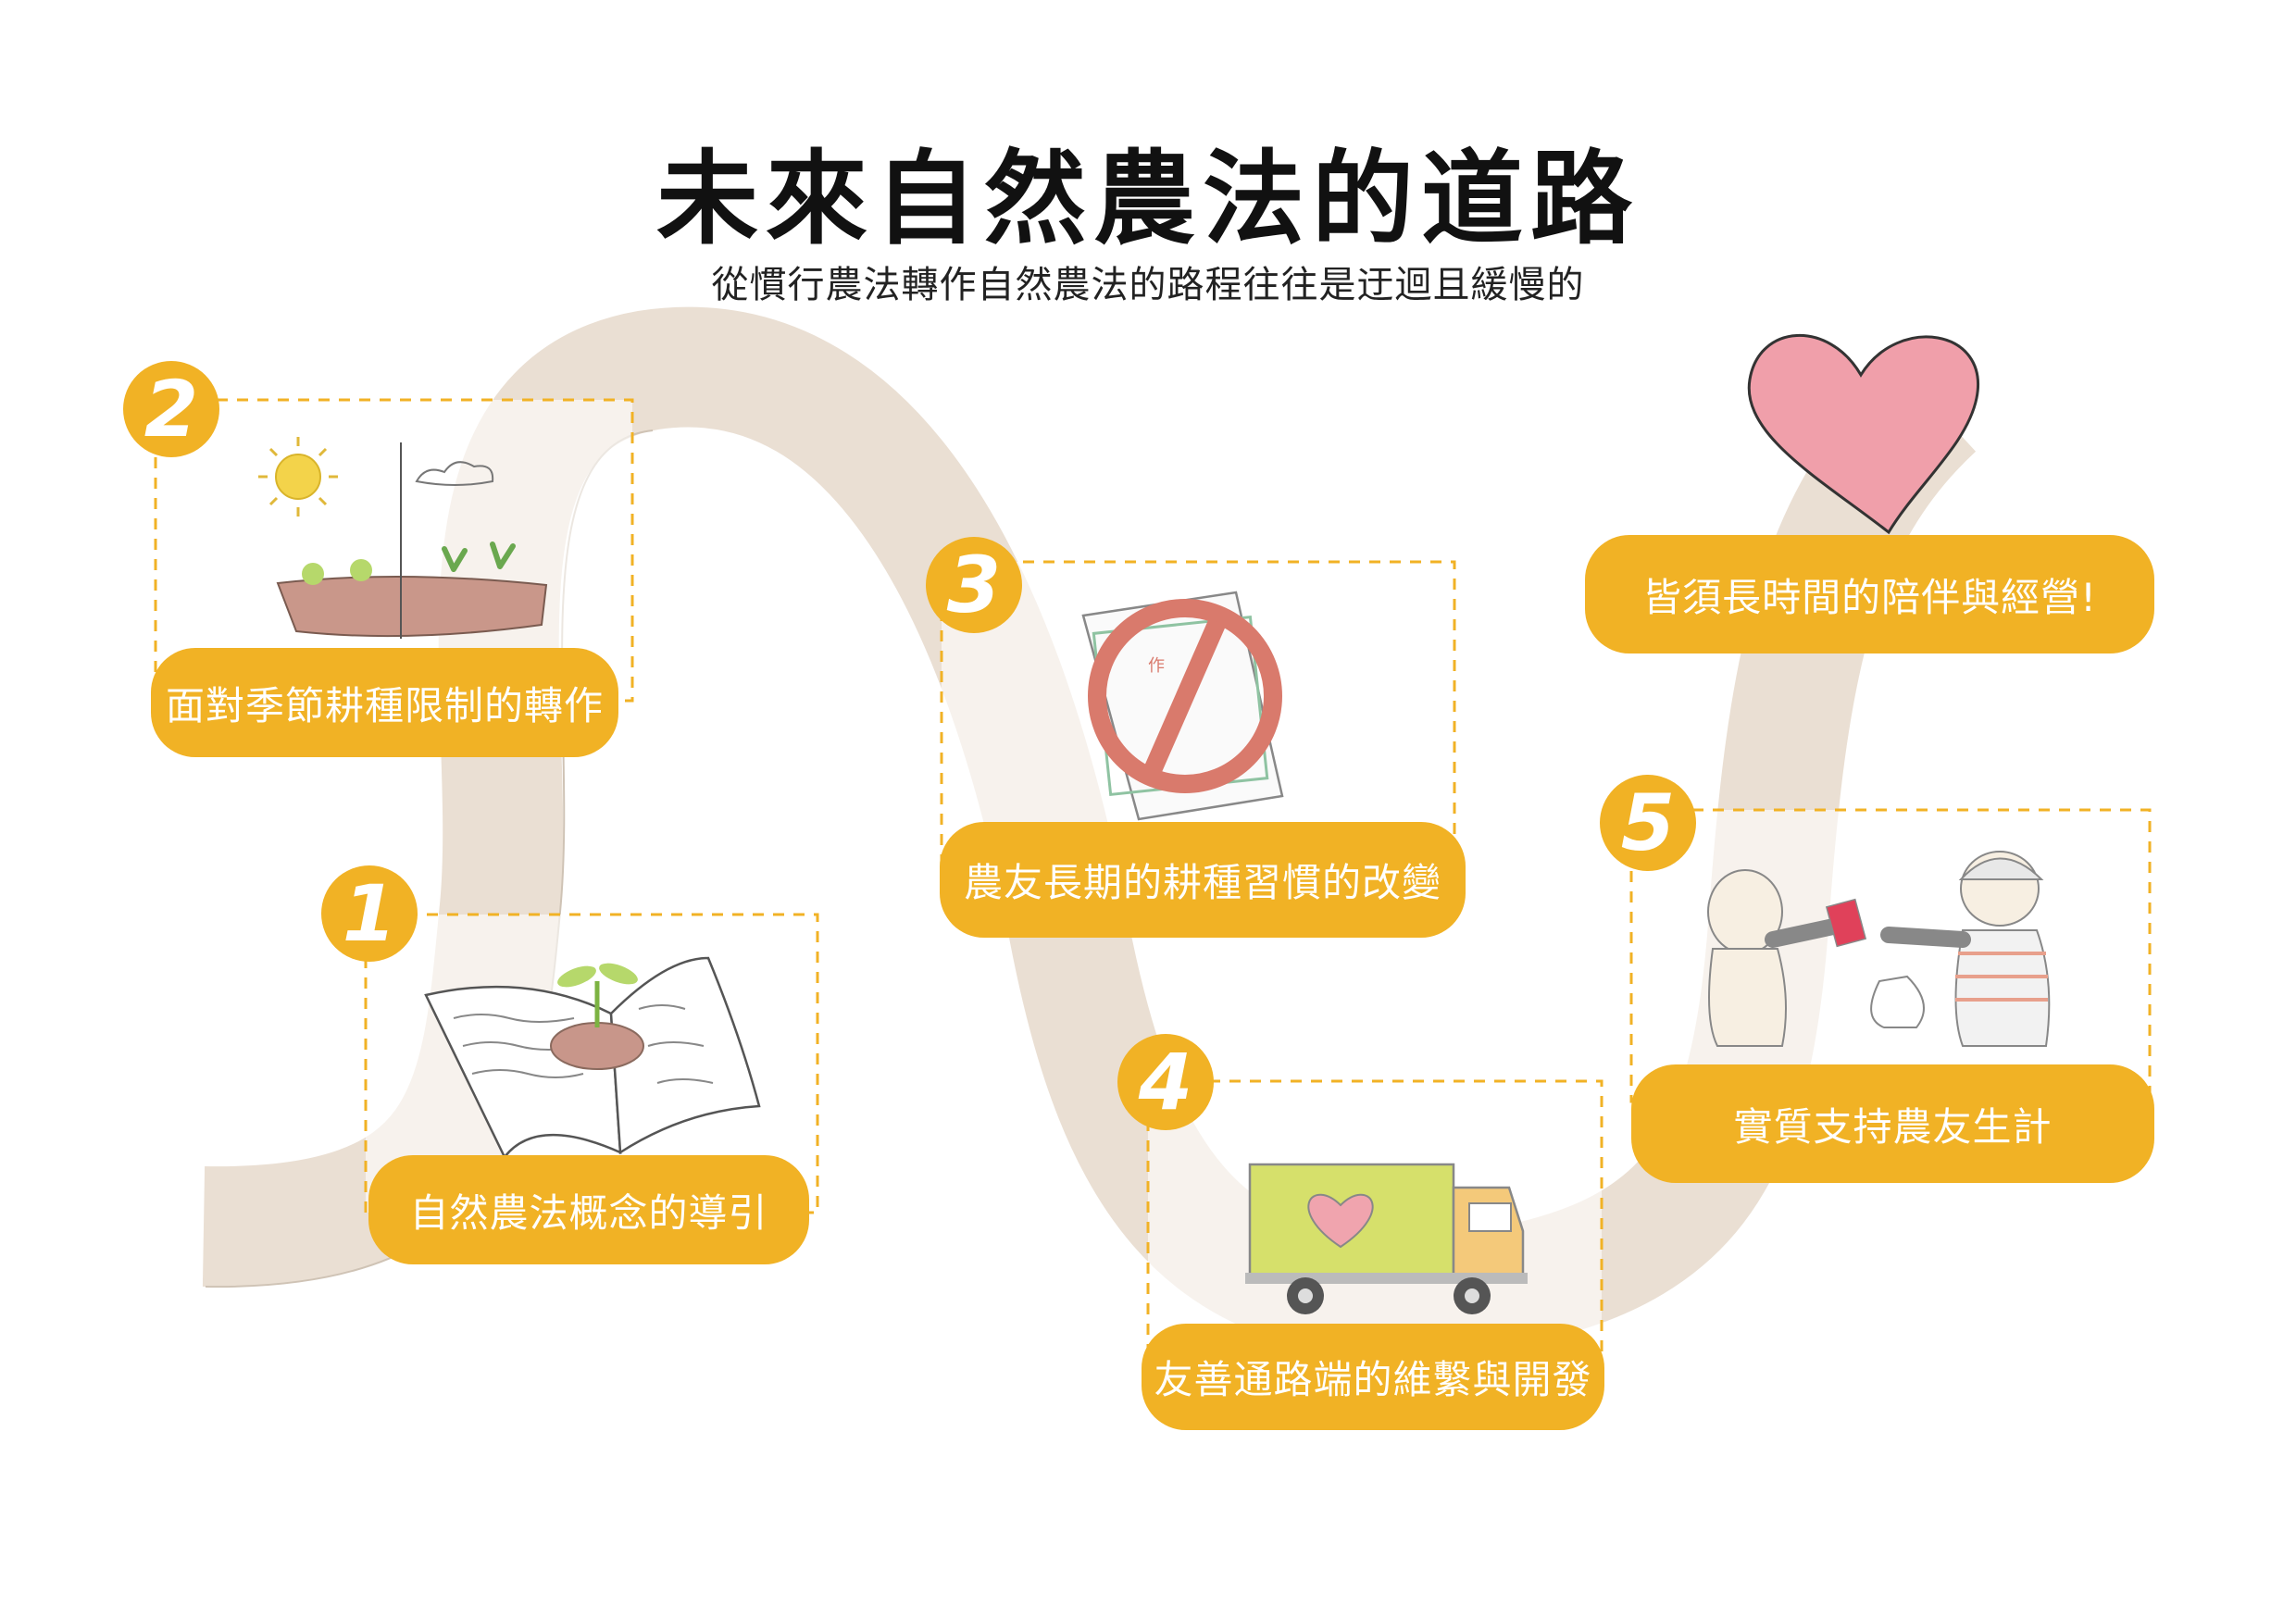 The image size is (2296, 1618). I want to click on step-5-label: 實質支持農友生計, so click(1892, 1123).